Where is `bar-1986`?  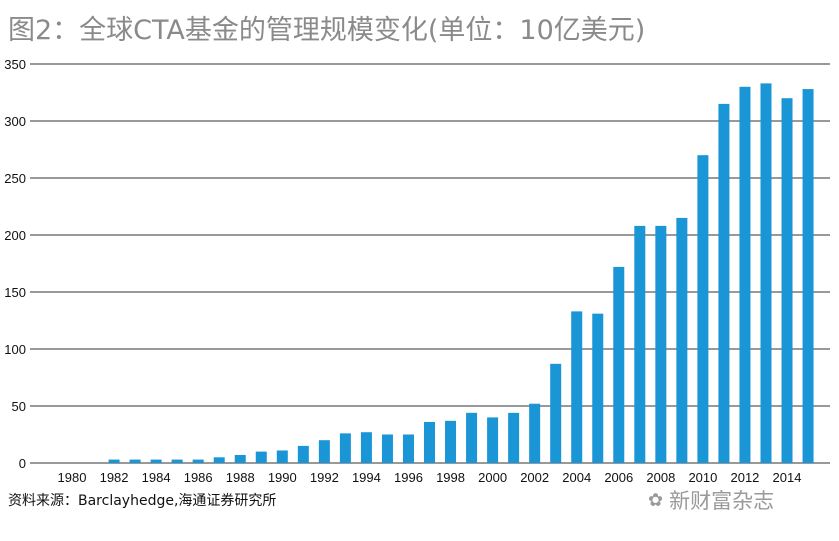 bar-1986 is located at coordinates (198, 461).